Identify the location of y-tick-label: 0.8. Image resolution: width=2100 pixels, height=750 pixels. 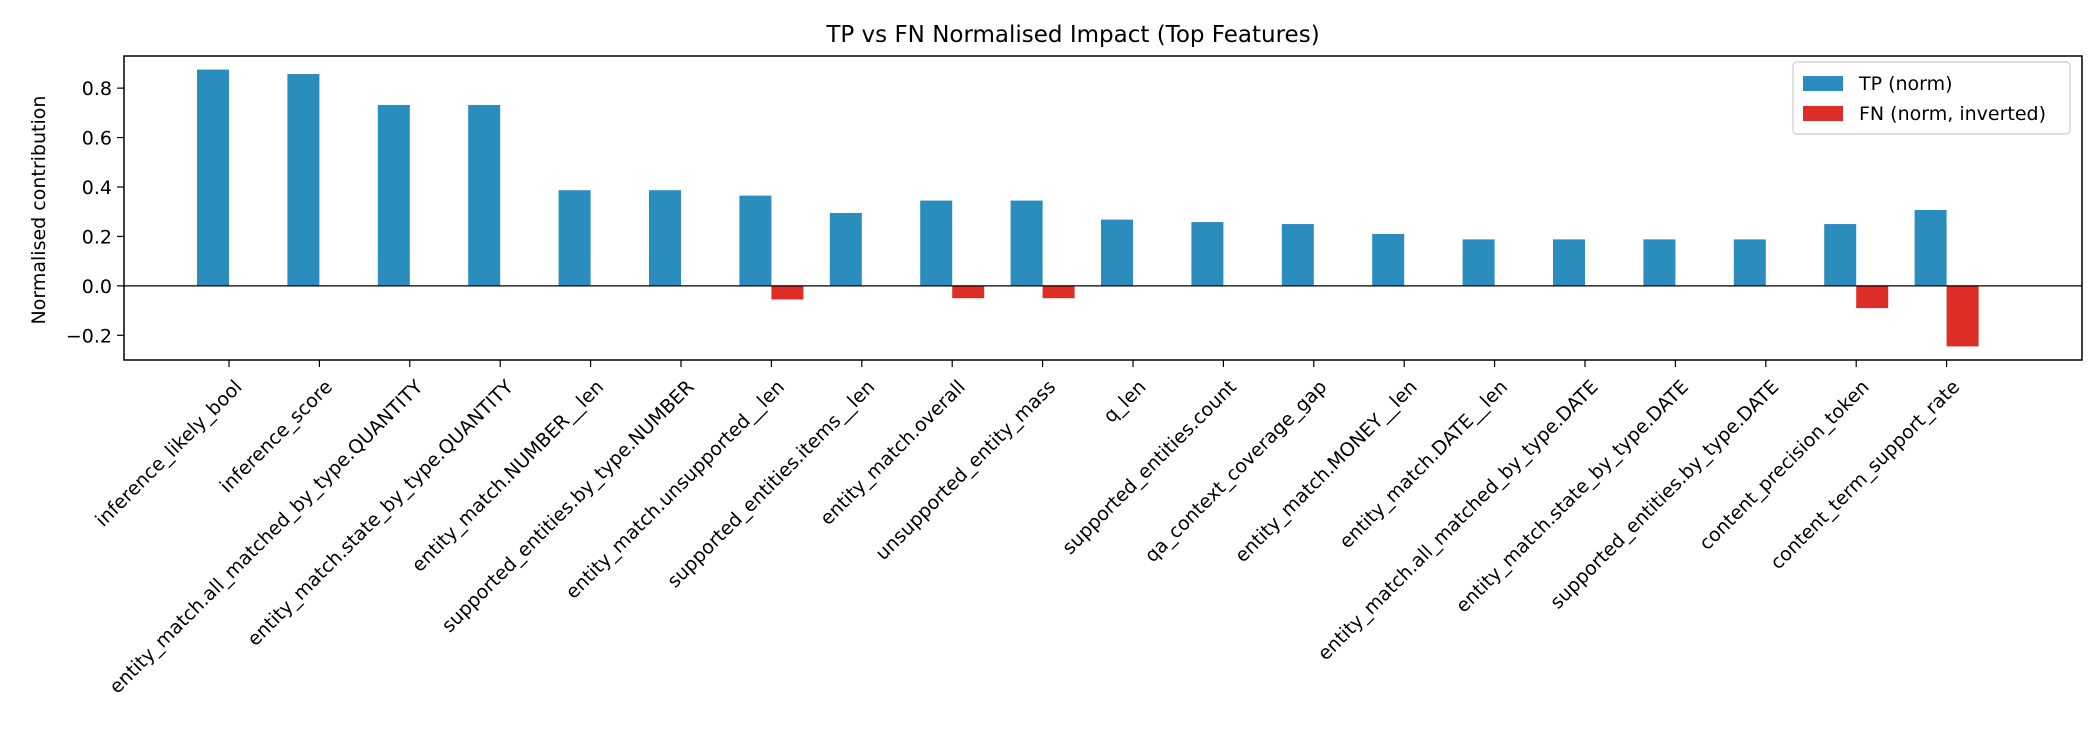
(97, 89).